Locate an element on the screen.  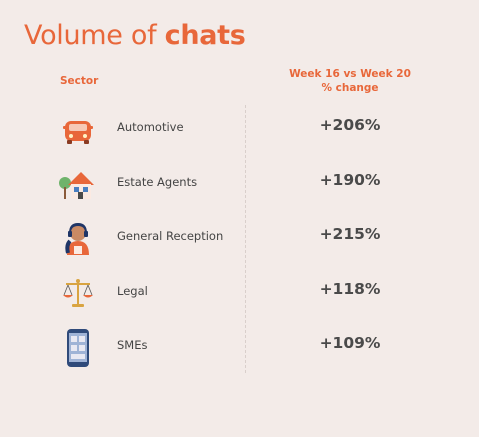
change-value: +215% is located at coordinates (350, 234).